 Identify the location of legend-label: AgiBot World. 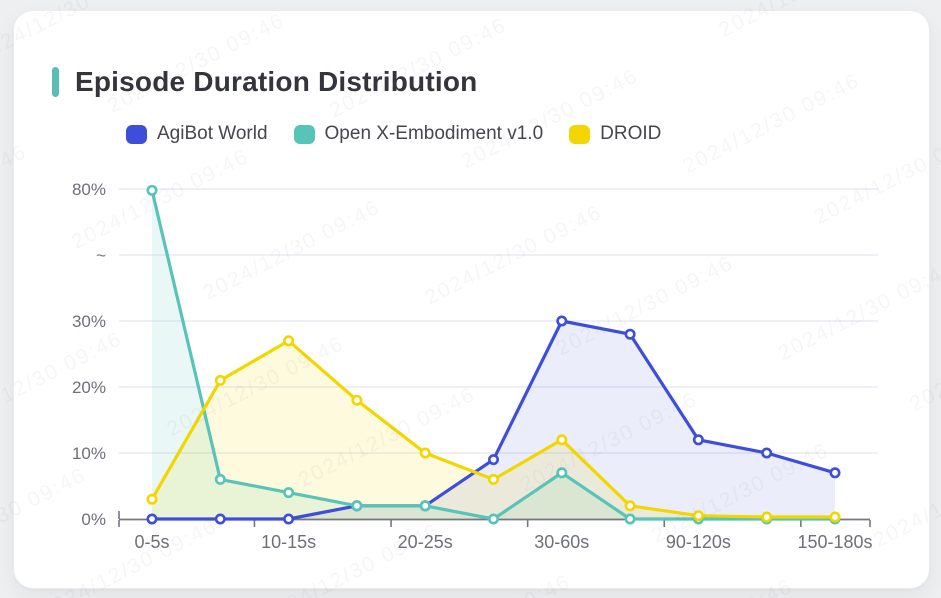
(212, 133).